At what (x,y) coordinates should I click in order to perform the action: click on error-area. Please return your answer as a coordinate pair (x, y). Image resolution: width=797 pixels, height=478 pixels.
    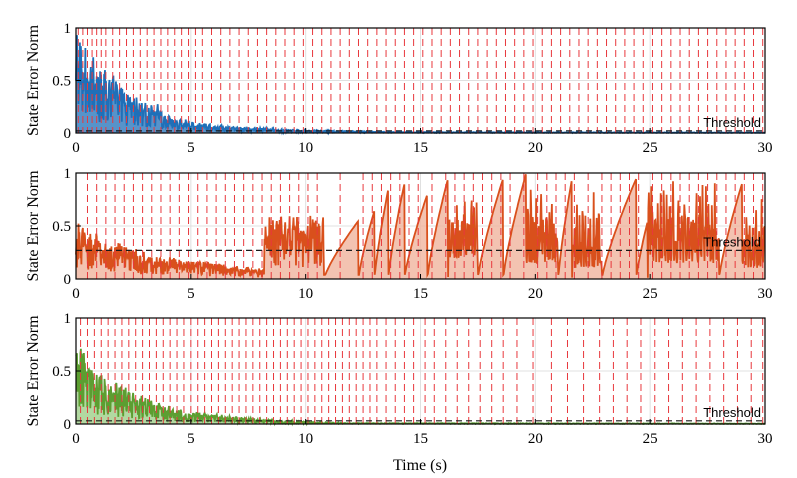
    Looking at the image, I should click on (420, 386).